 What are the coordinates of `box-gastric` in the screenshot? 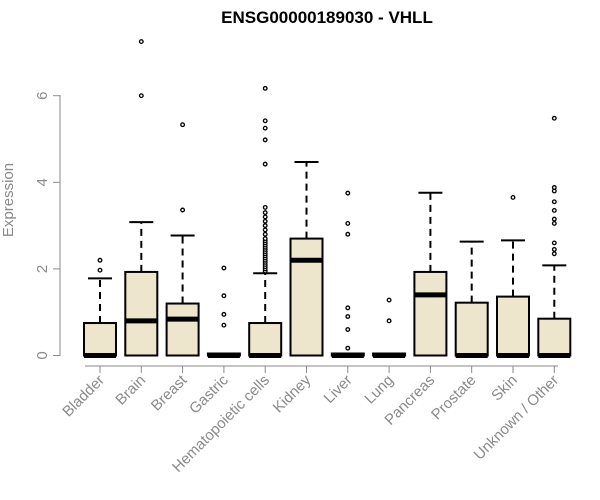 It's located at (223, 311).